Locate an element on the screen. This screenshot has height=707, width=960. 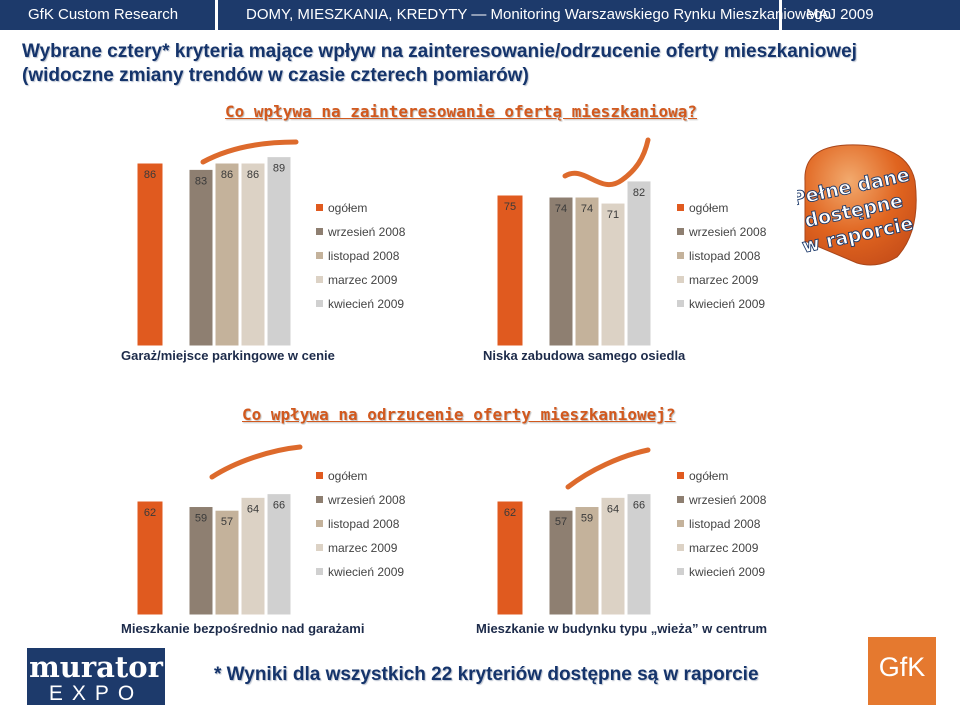
data-label: 71 is located at coordinates (613, 215).